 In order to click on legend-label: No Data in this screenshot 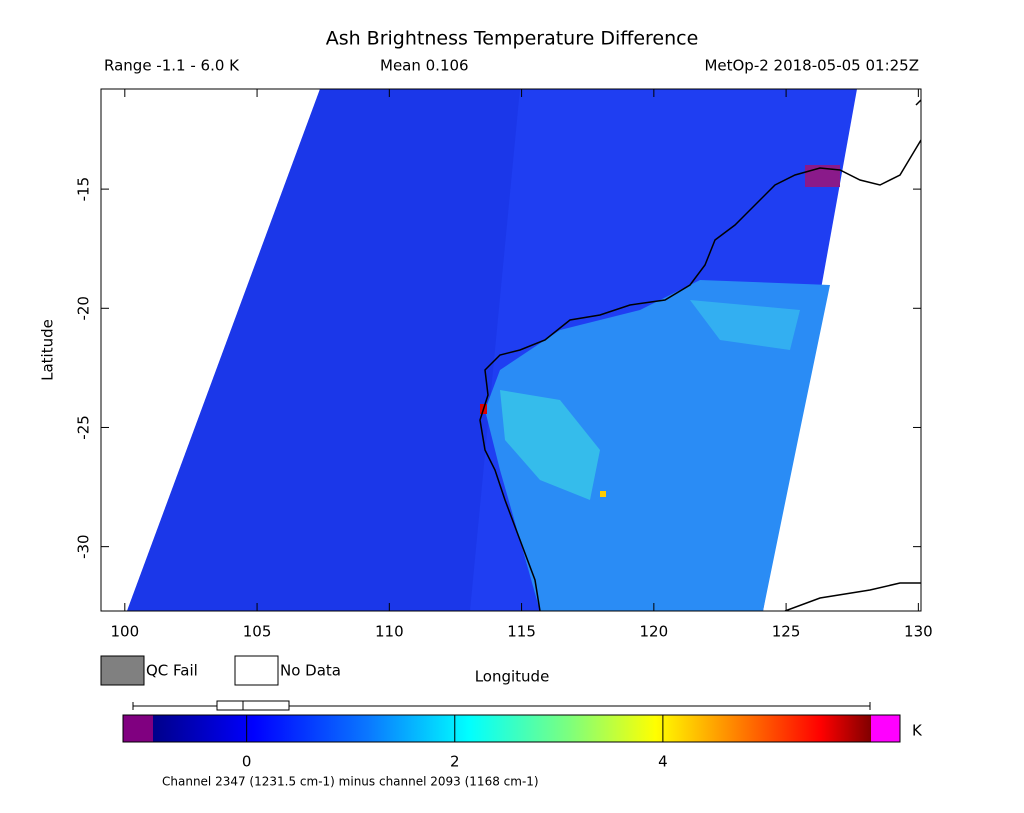, I will do `click(310, 671)`.